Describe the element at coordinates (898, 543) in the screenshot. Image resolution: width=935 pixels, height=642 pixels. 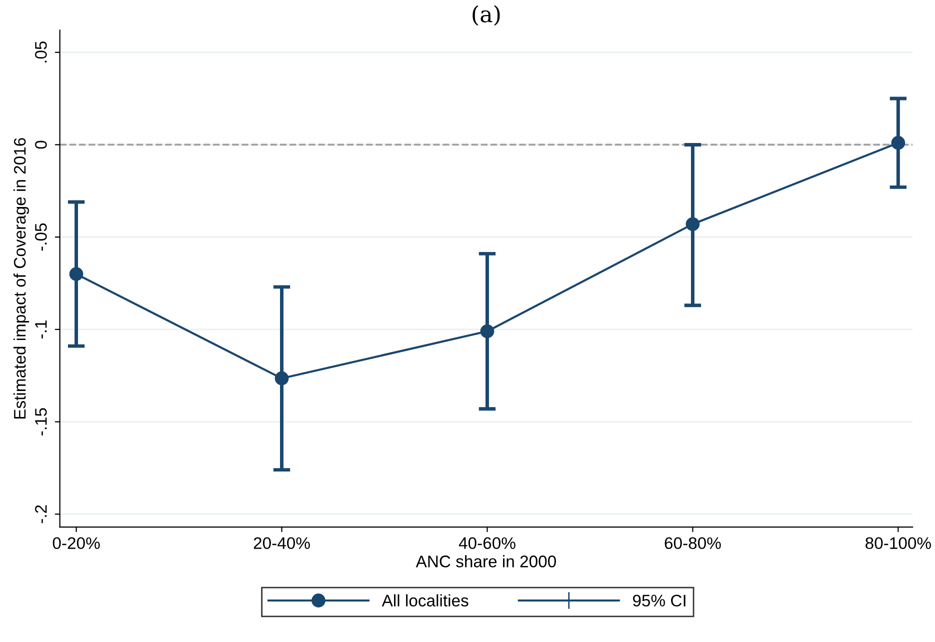
I see `x-tick-label: 80-100%` at that location.